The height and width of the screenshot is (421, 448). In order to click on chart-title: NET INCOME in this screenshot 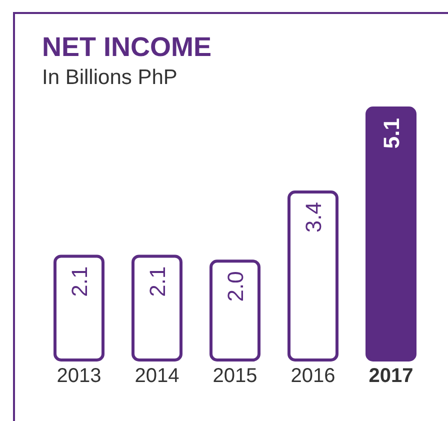, I will do `click(127, 47)`.